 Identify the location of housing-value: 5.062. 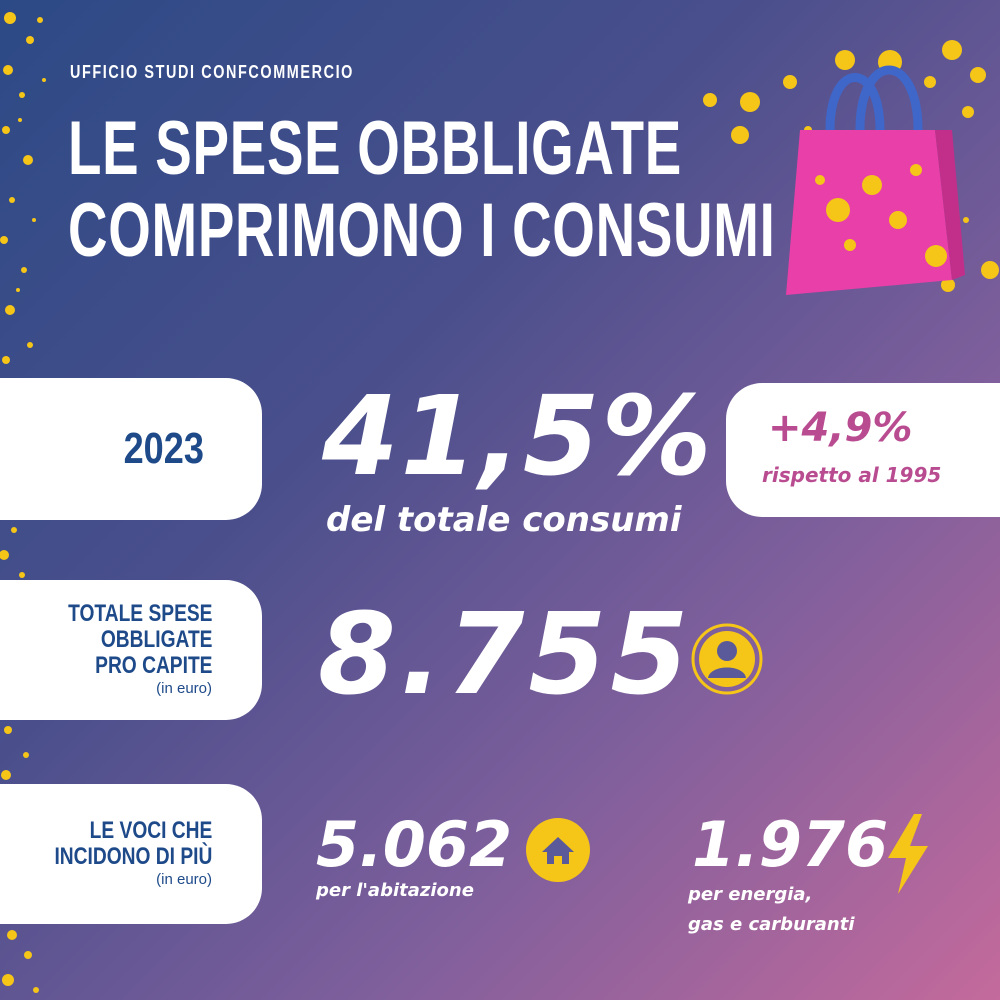
(414, 844).